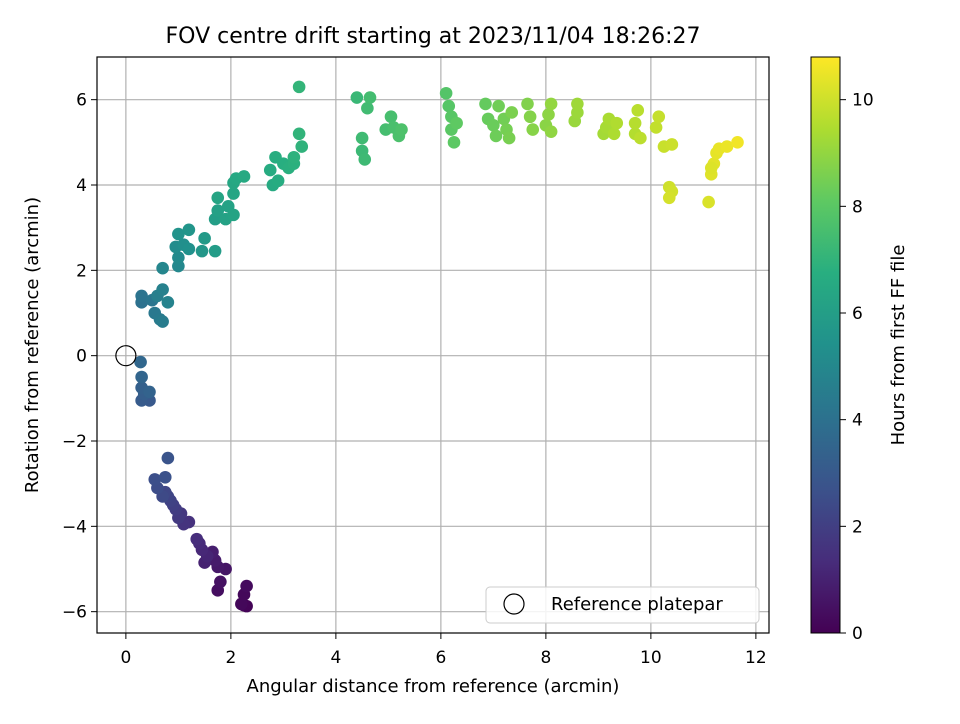 This screenshot has width=960, height=724. Describe the element at coordinates (857, 634) in the screenshot. I see `colorbar-tick-label: 0` at that location.